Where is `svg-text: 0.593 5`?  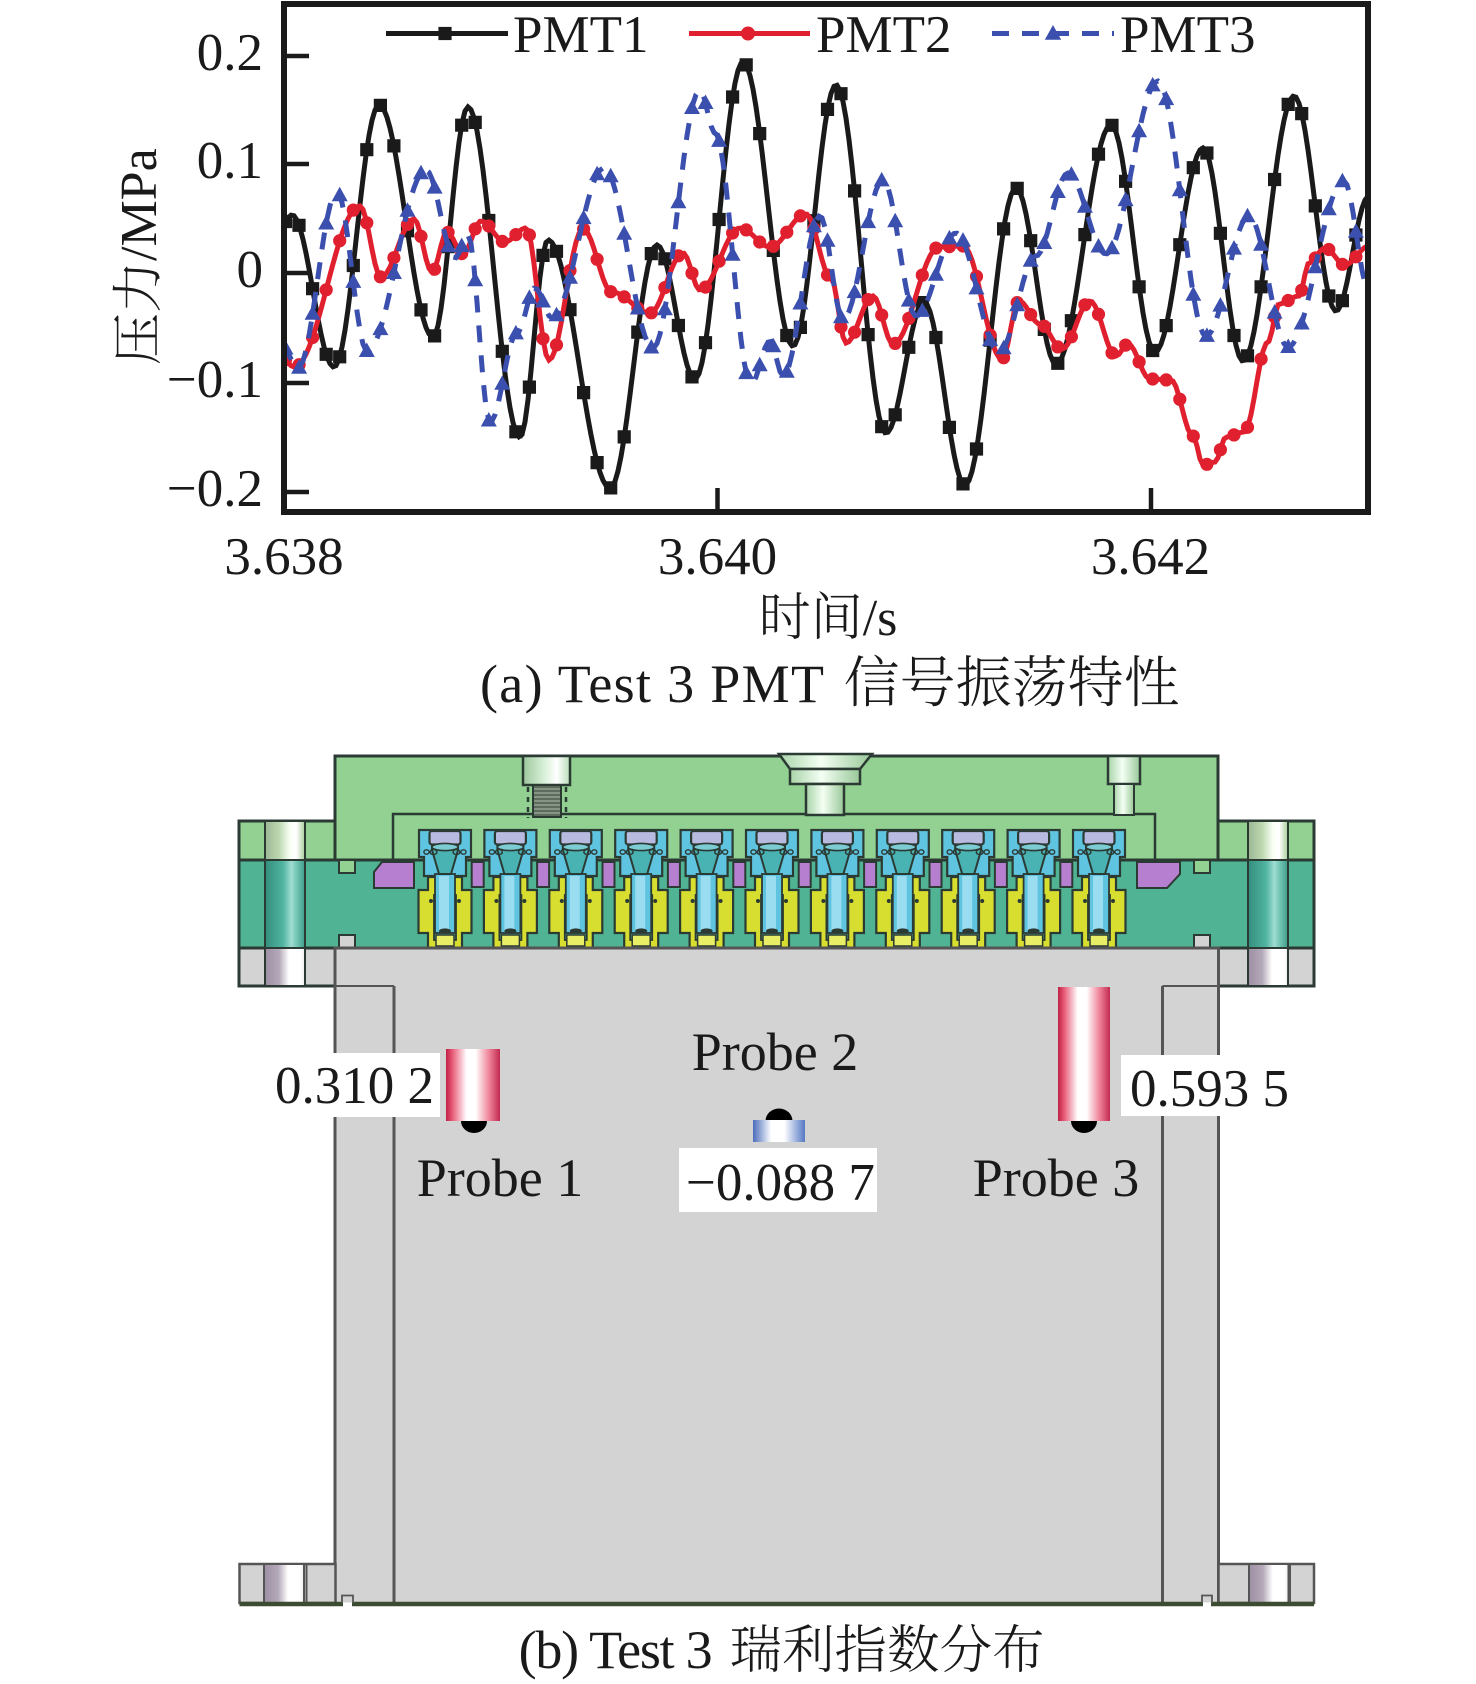
svg-text: 0.593 5 is located at coordinates (1209, 1089).